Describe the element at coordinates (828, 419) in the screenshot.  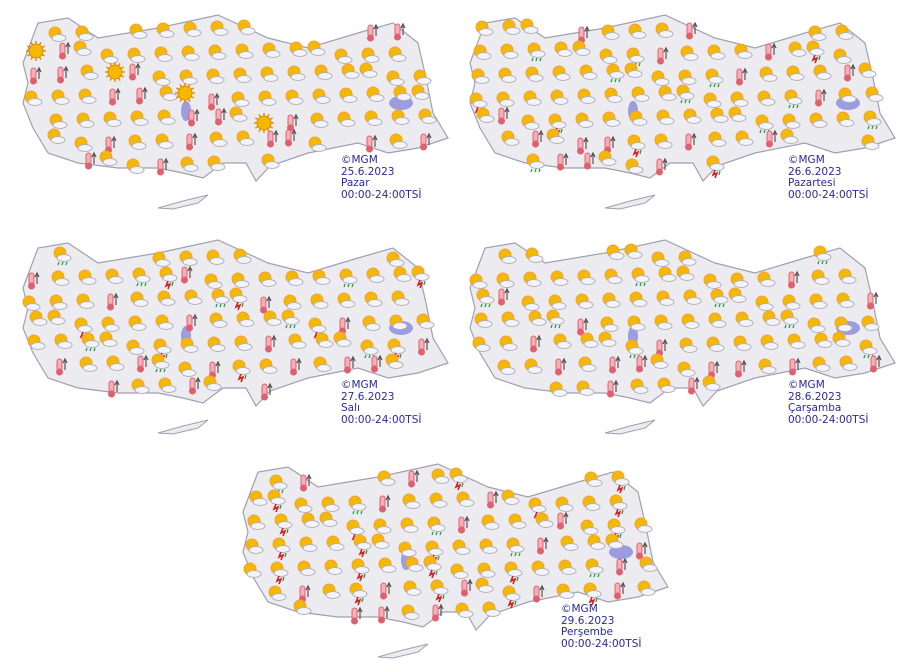
I see `caption-time-range: 00:00-24:00TSİ` at that location.